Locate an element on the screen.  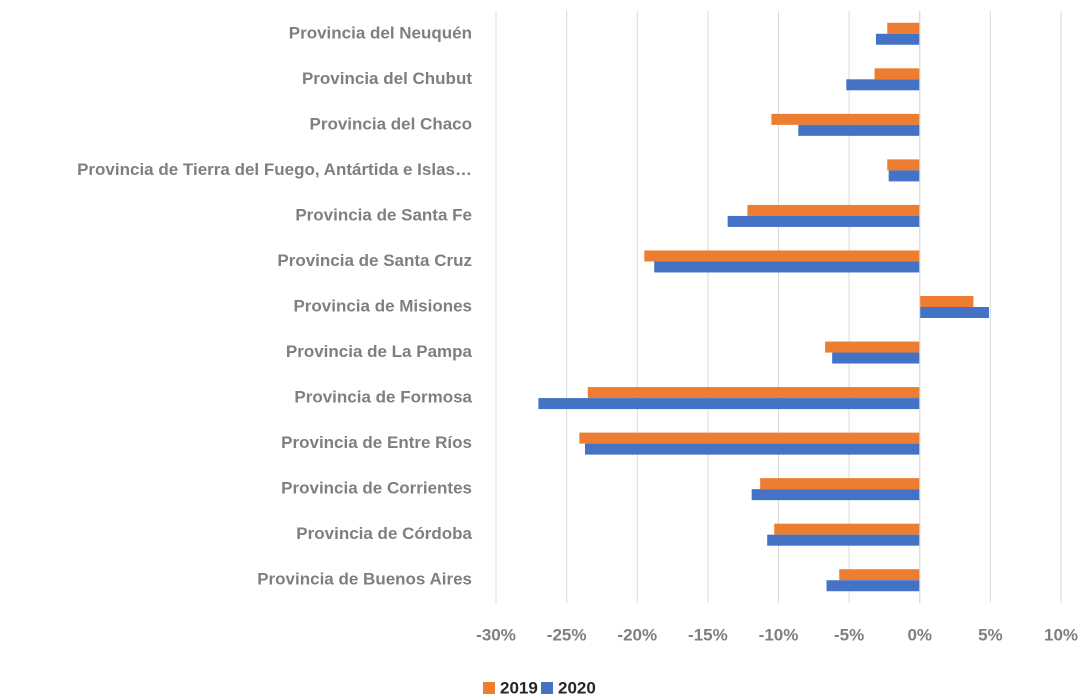
x-tick-label: -10% is located at coordinates (779, 634).